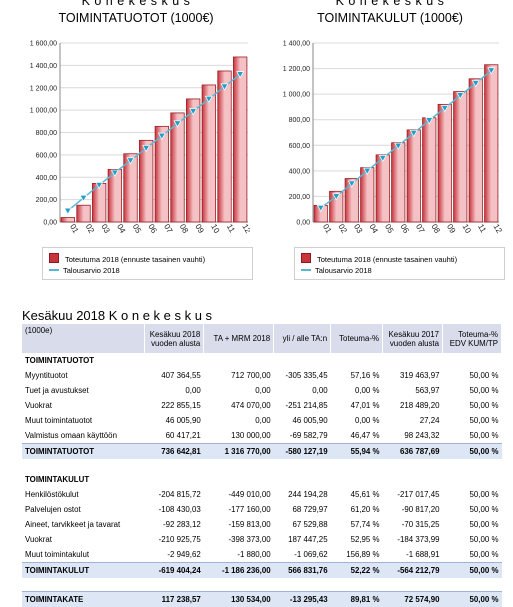 This screenshot has height=607, width=513. What do you see at coordinates (413, 420) in the screenshot?
I see `table-cell: 27,24` at bounding box center [413, 420].